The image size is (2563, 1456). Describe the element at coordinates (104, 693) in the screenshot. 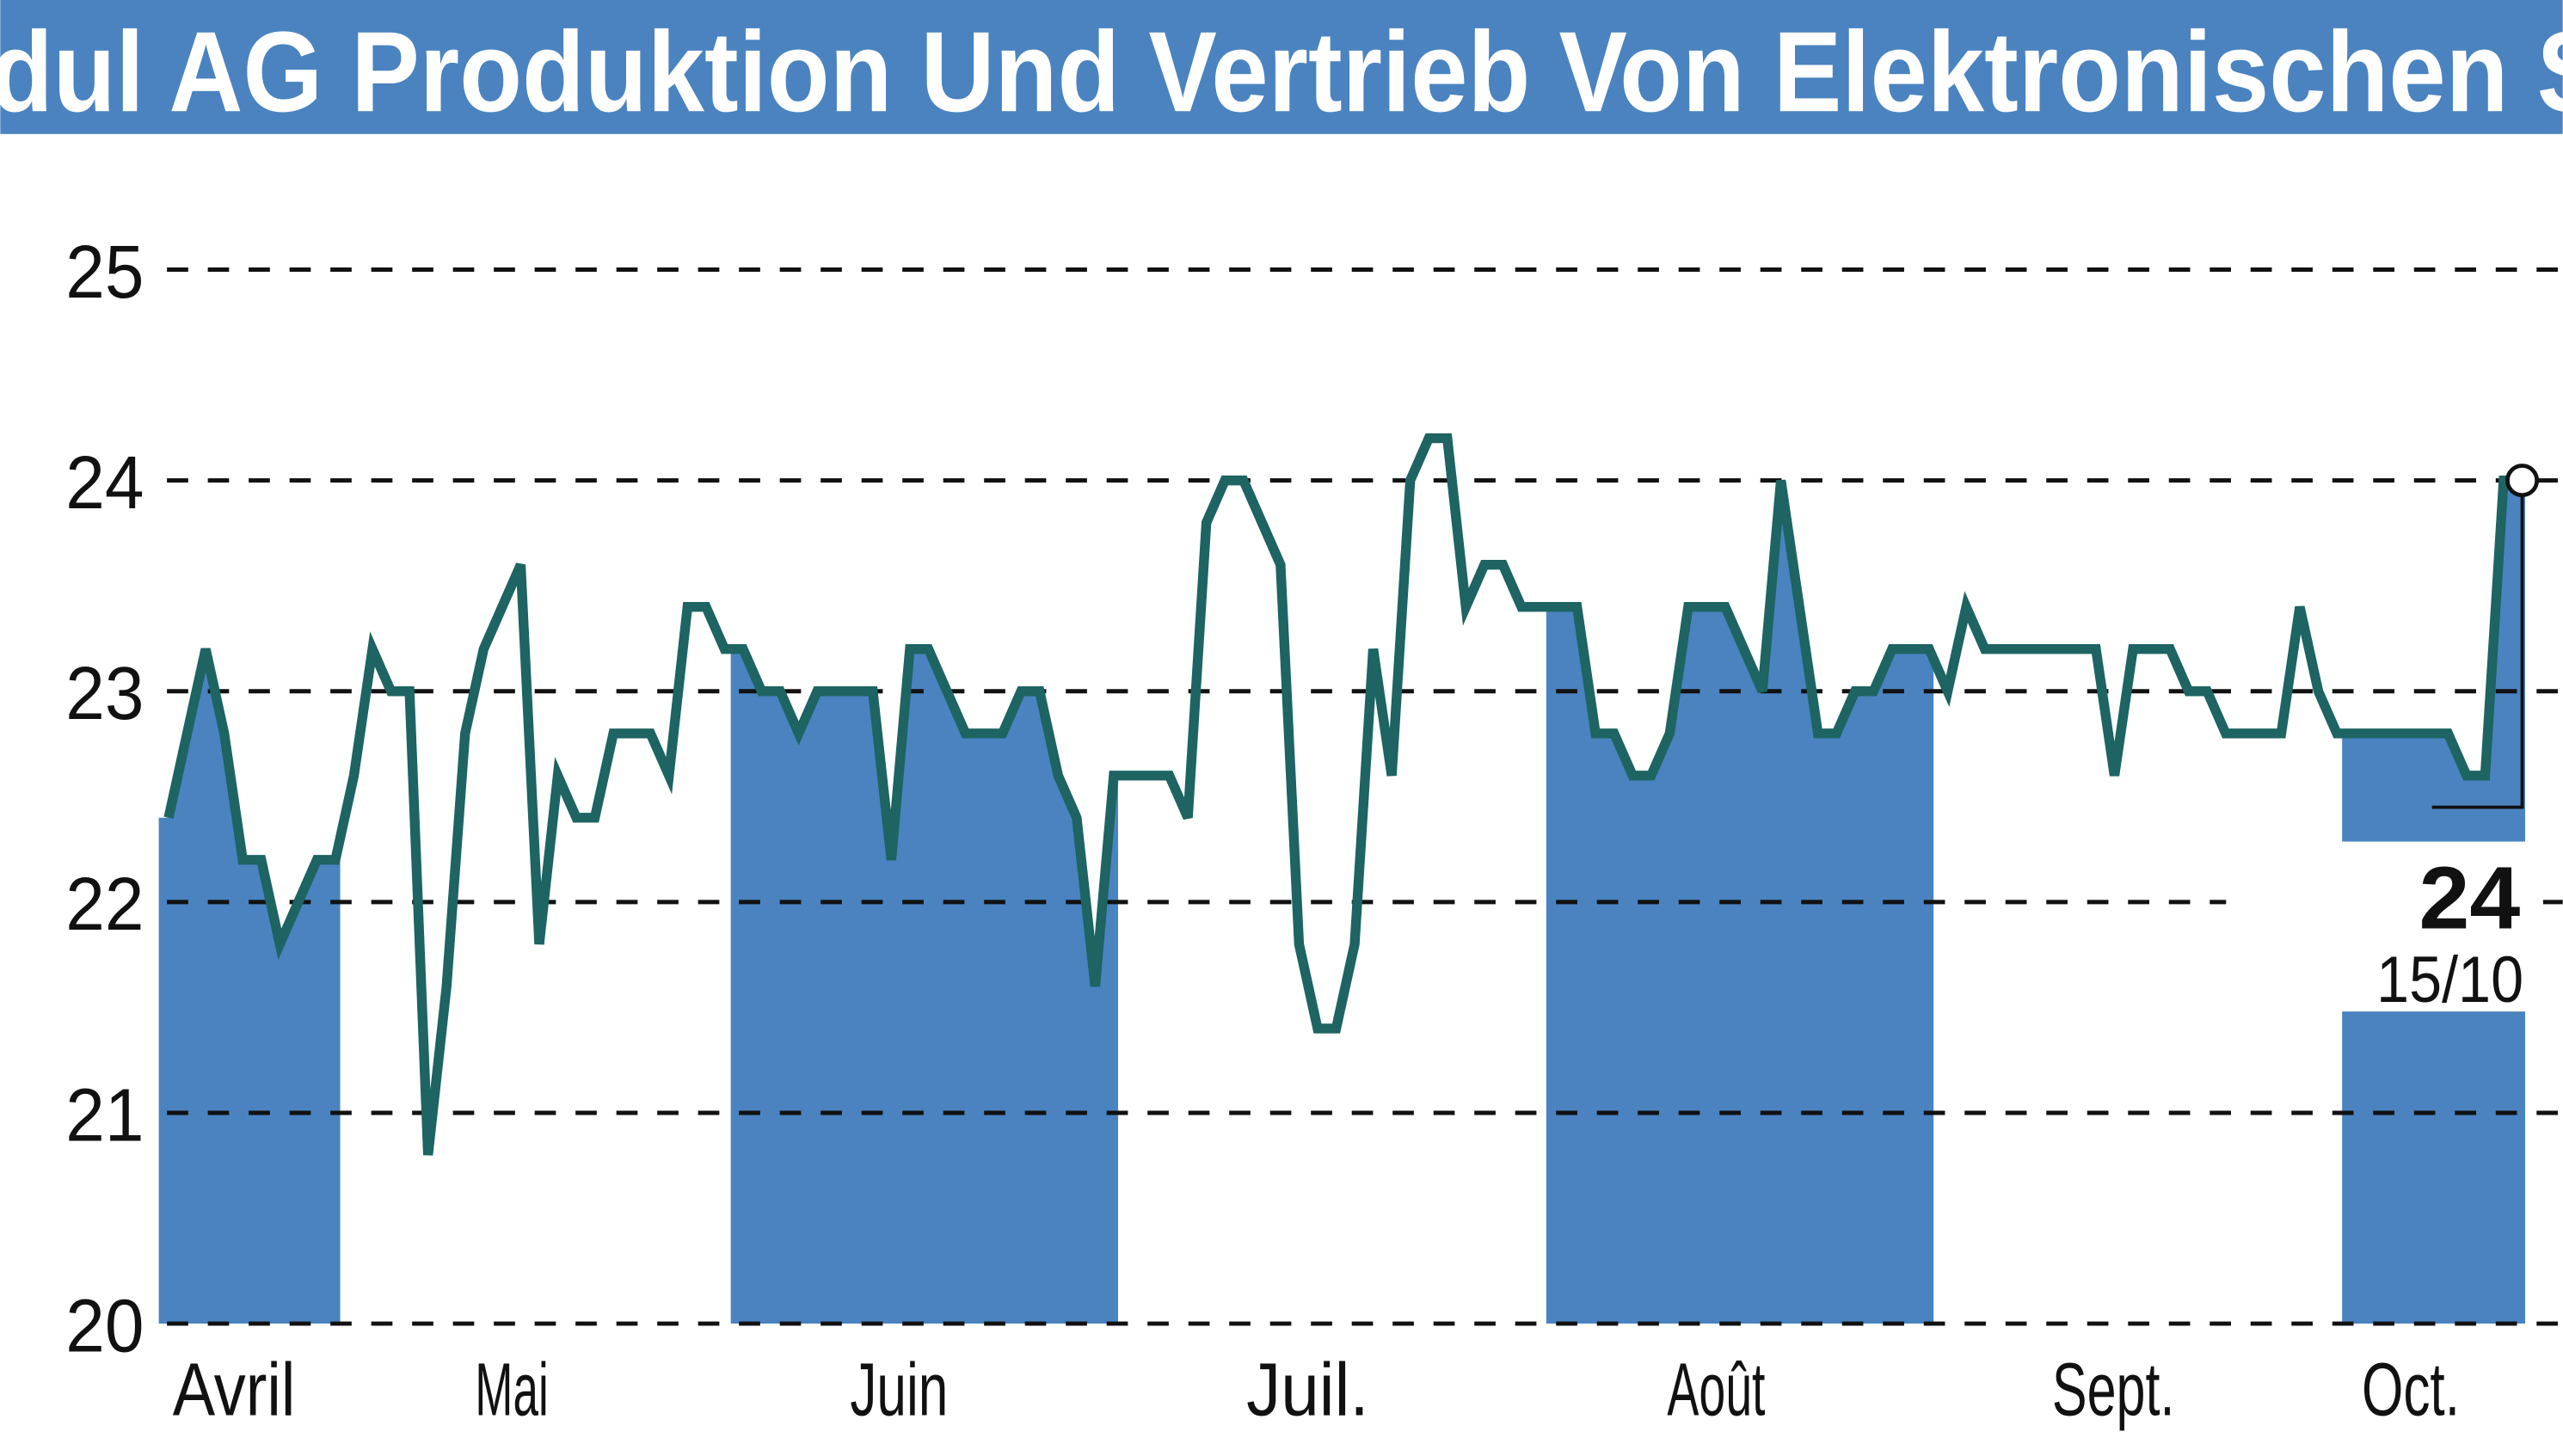

I see `y-tick-label: 23` at that location.